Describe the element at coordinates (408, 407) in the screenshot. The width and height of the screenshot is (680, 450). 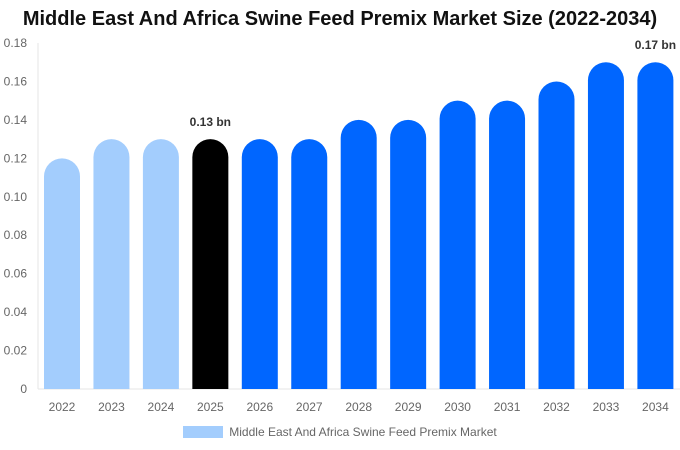
I see `x-tick-label: 2029` at that location.